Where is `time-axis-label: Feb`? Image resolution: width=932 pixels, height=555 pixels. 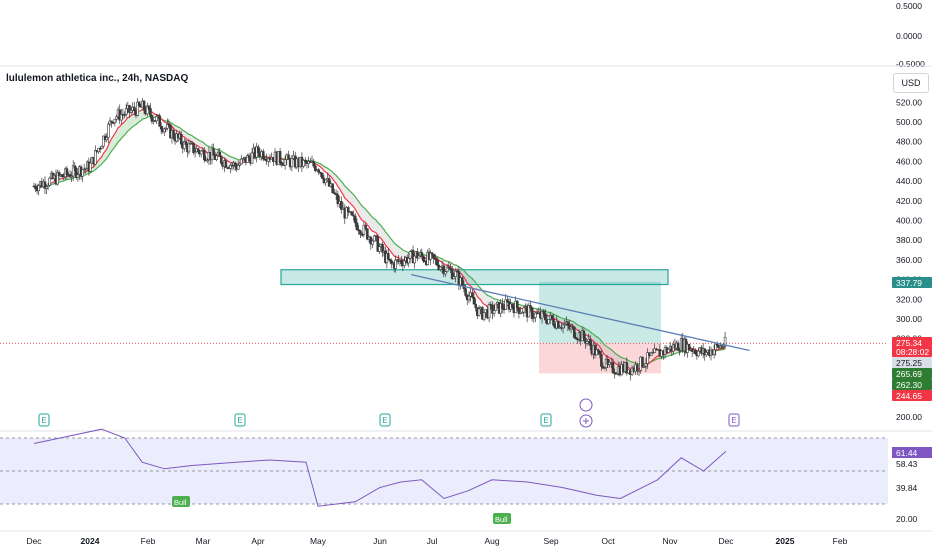
time-axis-label: Feb is located at coordinates (840, 541).